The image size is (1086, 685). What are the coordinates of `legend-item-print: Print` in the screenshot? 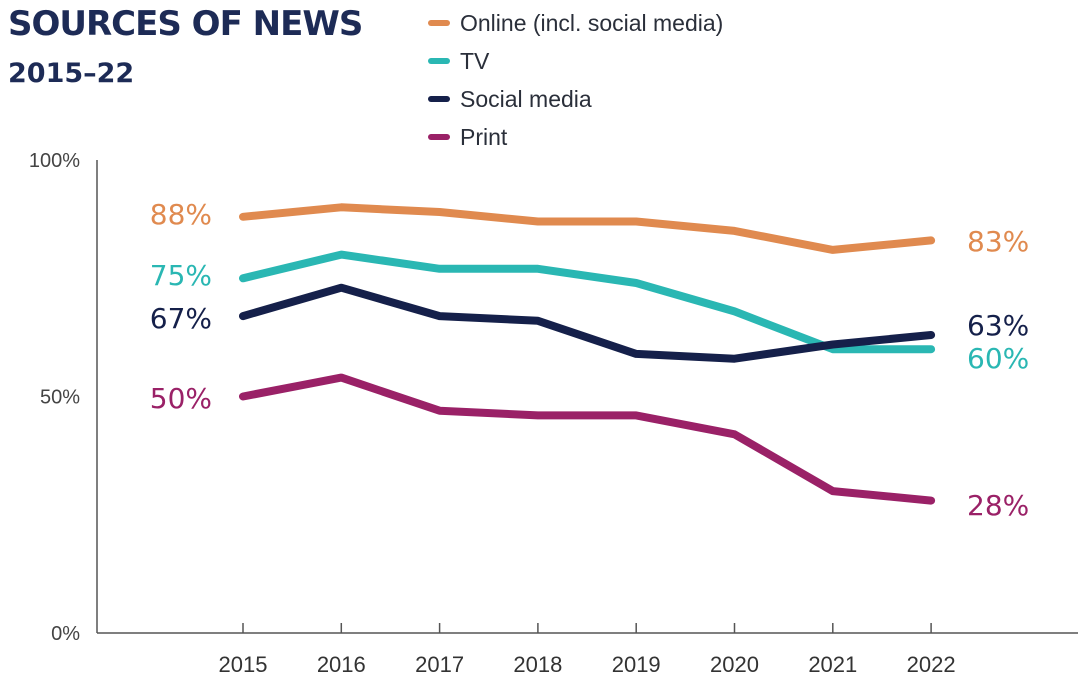 It's located at (575, 137).